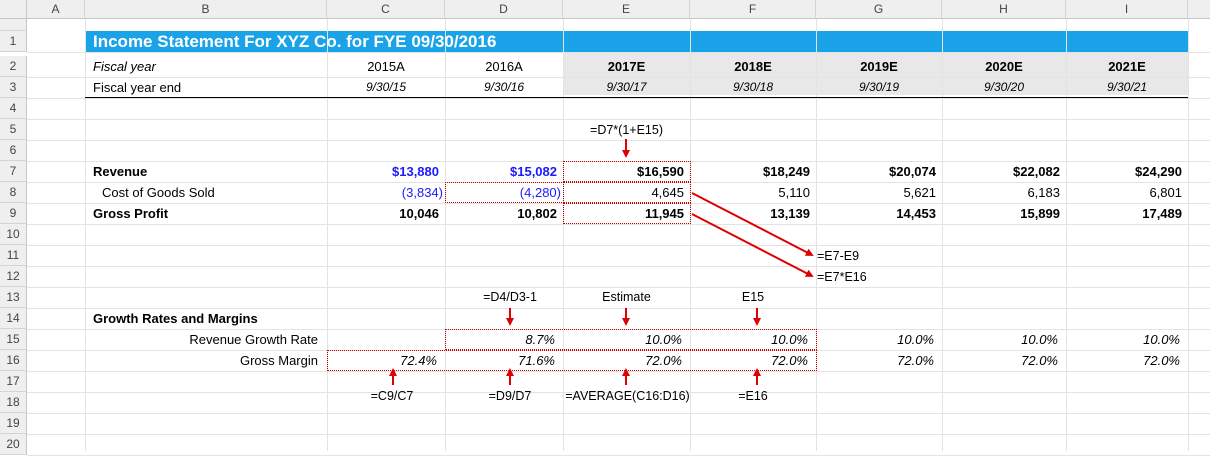 Image resolution: width=1210 pixels, height=456 pixels. I want to click on row-header-14: 14, so click(13, 318).